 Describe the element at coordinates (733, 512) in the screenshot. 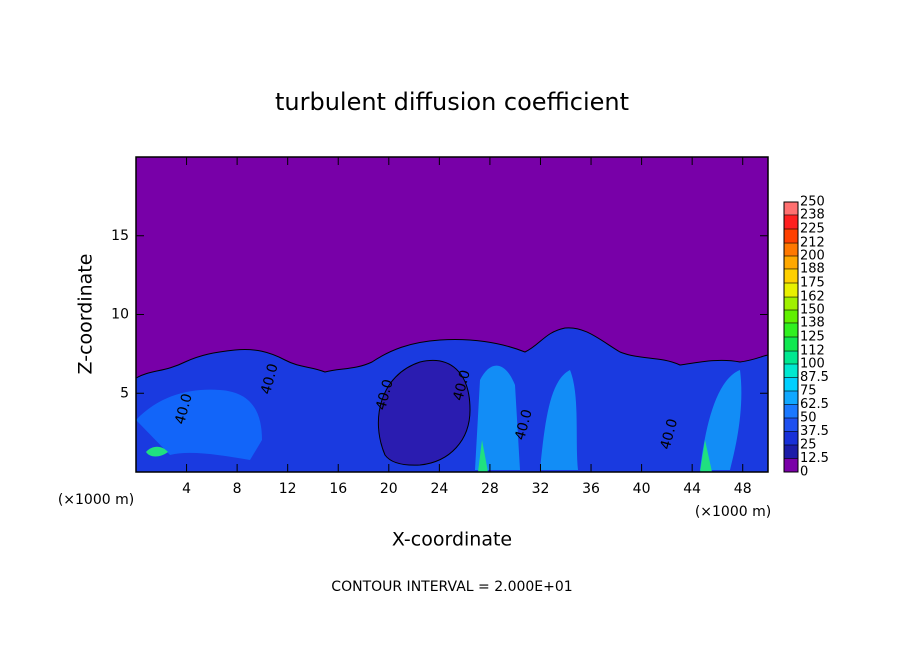

I see `x-unit: (×1000 m)` at that location.